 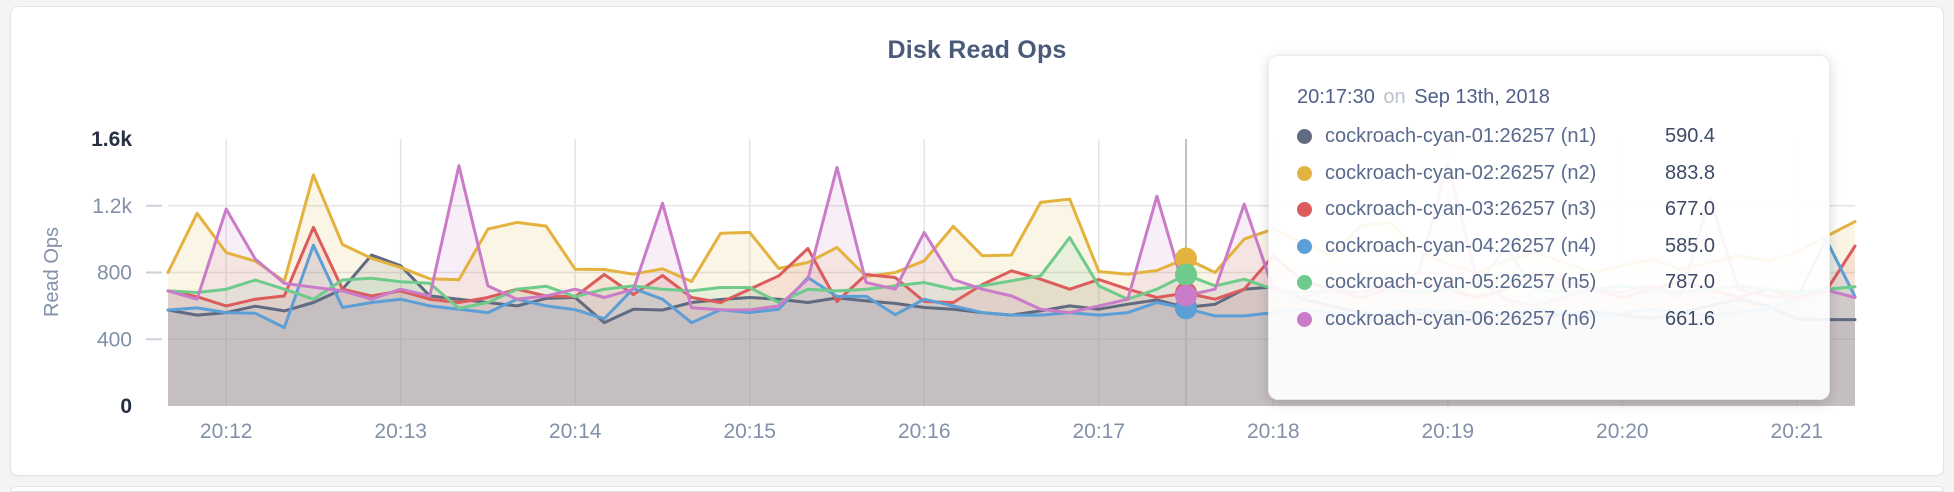 I want to click on x-tick-label: 20:18, so click(x=1273, y=431).